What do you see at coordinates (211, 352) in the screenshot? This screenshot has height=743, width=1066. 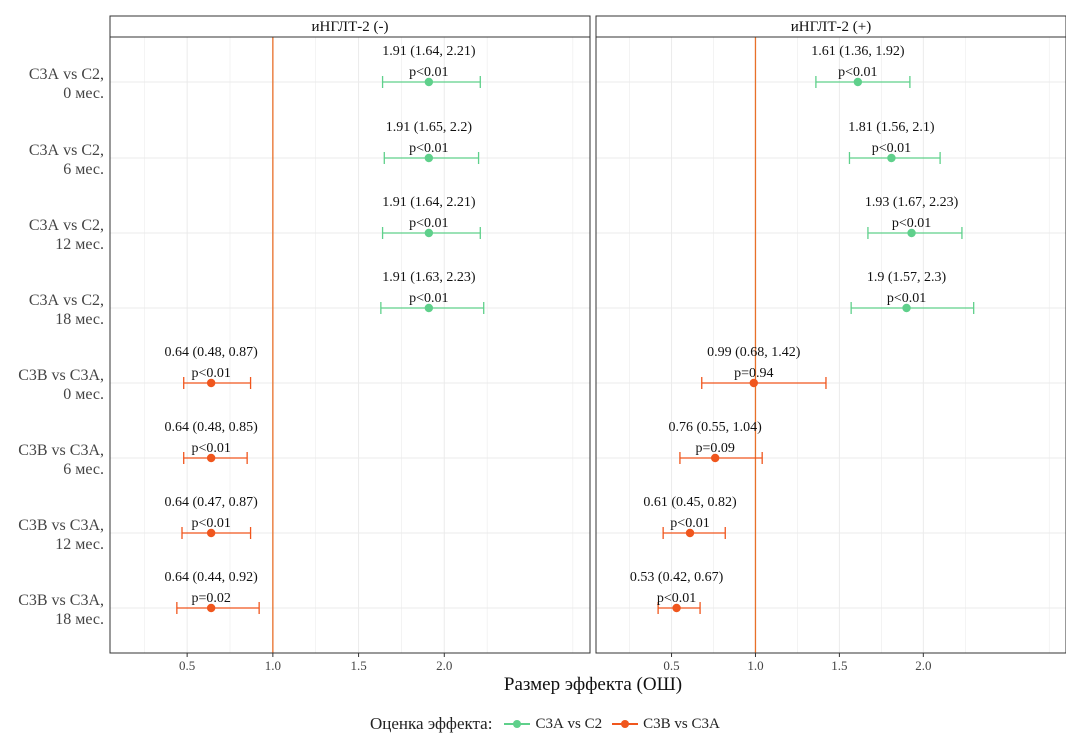 I see `ci-label: 0.64 (0.48, 0.87)` at bounding box center [211, 352].